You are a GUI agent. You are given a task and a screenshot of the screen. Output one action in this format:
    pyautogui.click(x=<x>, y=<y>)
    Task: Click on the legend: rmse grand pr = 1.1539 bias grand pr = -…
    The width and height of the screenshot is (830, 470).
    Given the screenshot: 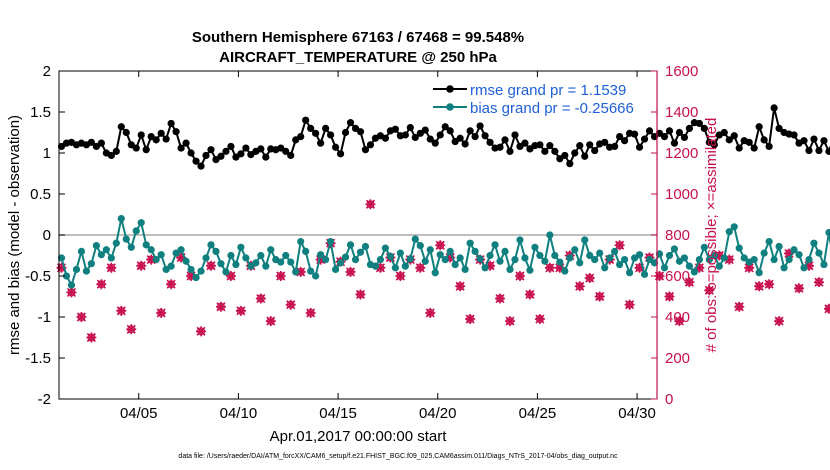 What is the action you would take?
    pyautogui.click(x=533, y=99)
    